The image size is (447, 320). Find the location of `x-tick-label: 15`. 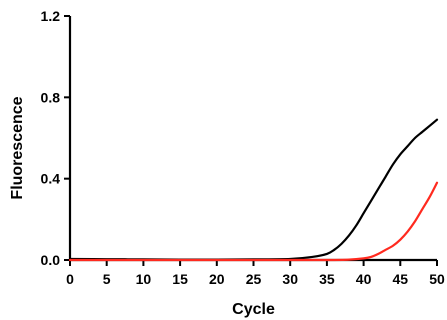

x-tick-label: 15 is located at coordinates (180, 279).